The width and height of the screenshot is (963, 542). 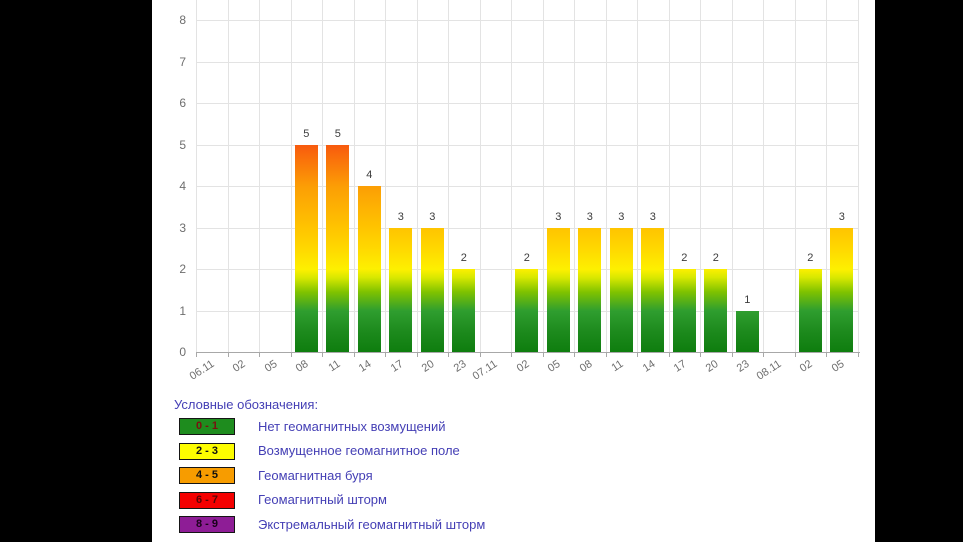 I want to click on y-axis-label: 3, so click(x=182, y=227).